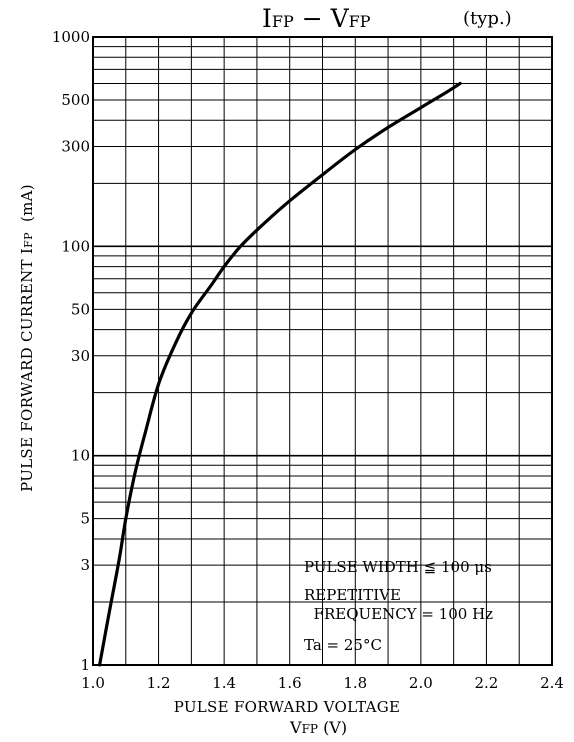  Describe the element at coordinates (27, 369) in the screenshot. I see `y-axis-label-main: PULSE FORWARD CURRENT I` at that location.